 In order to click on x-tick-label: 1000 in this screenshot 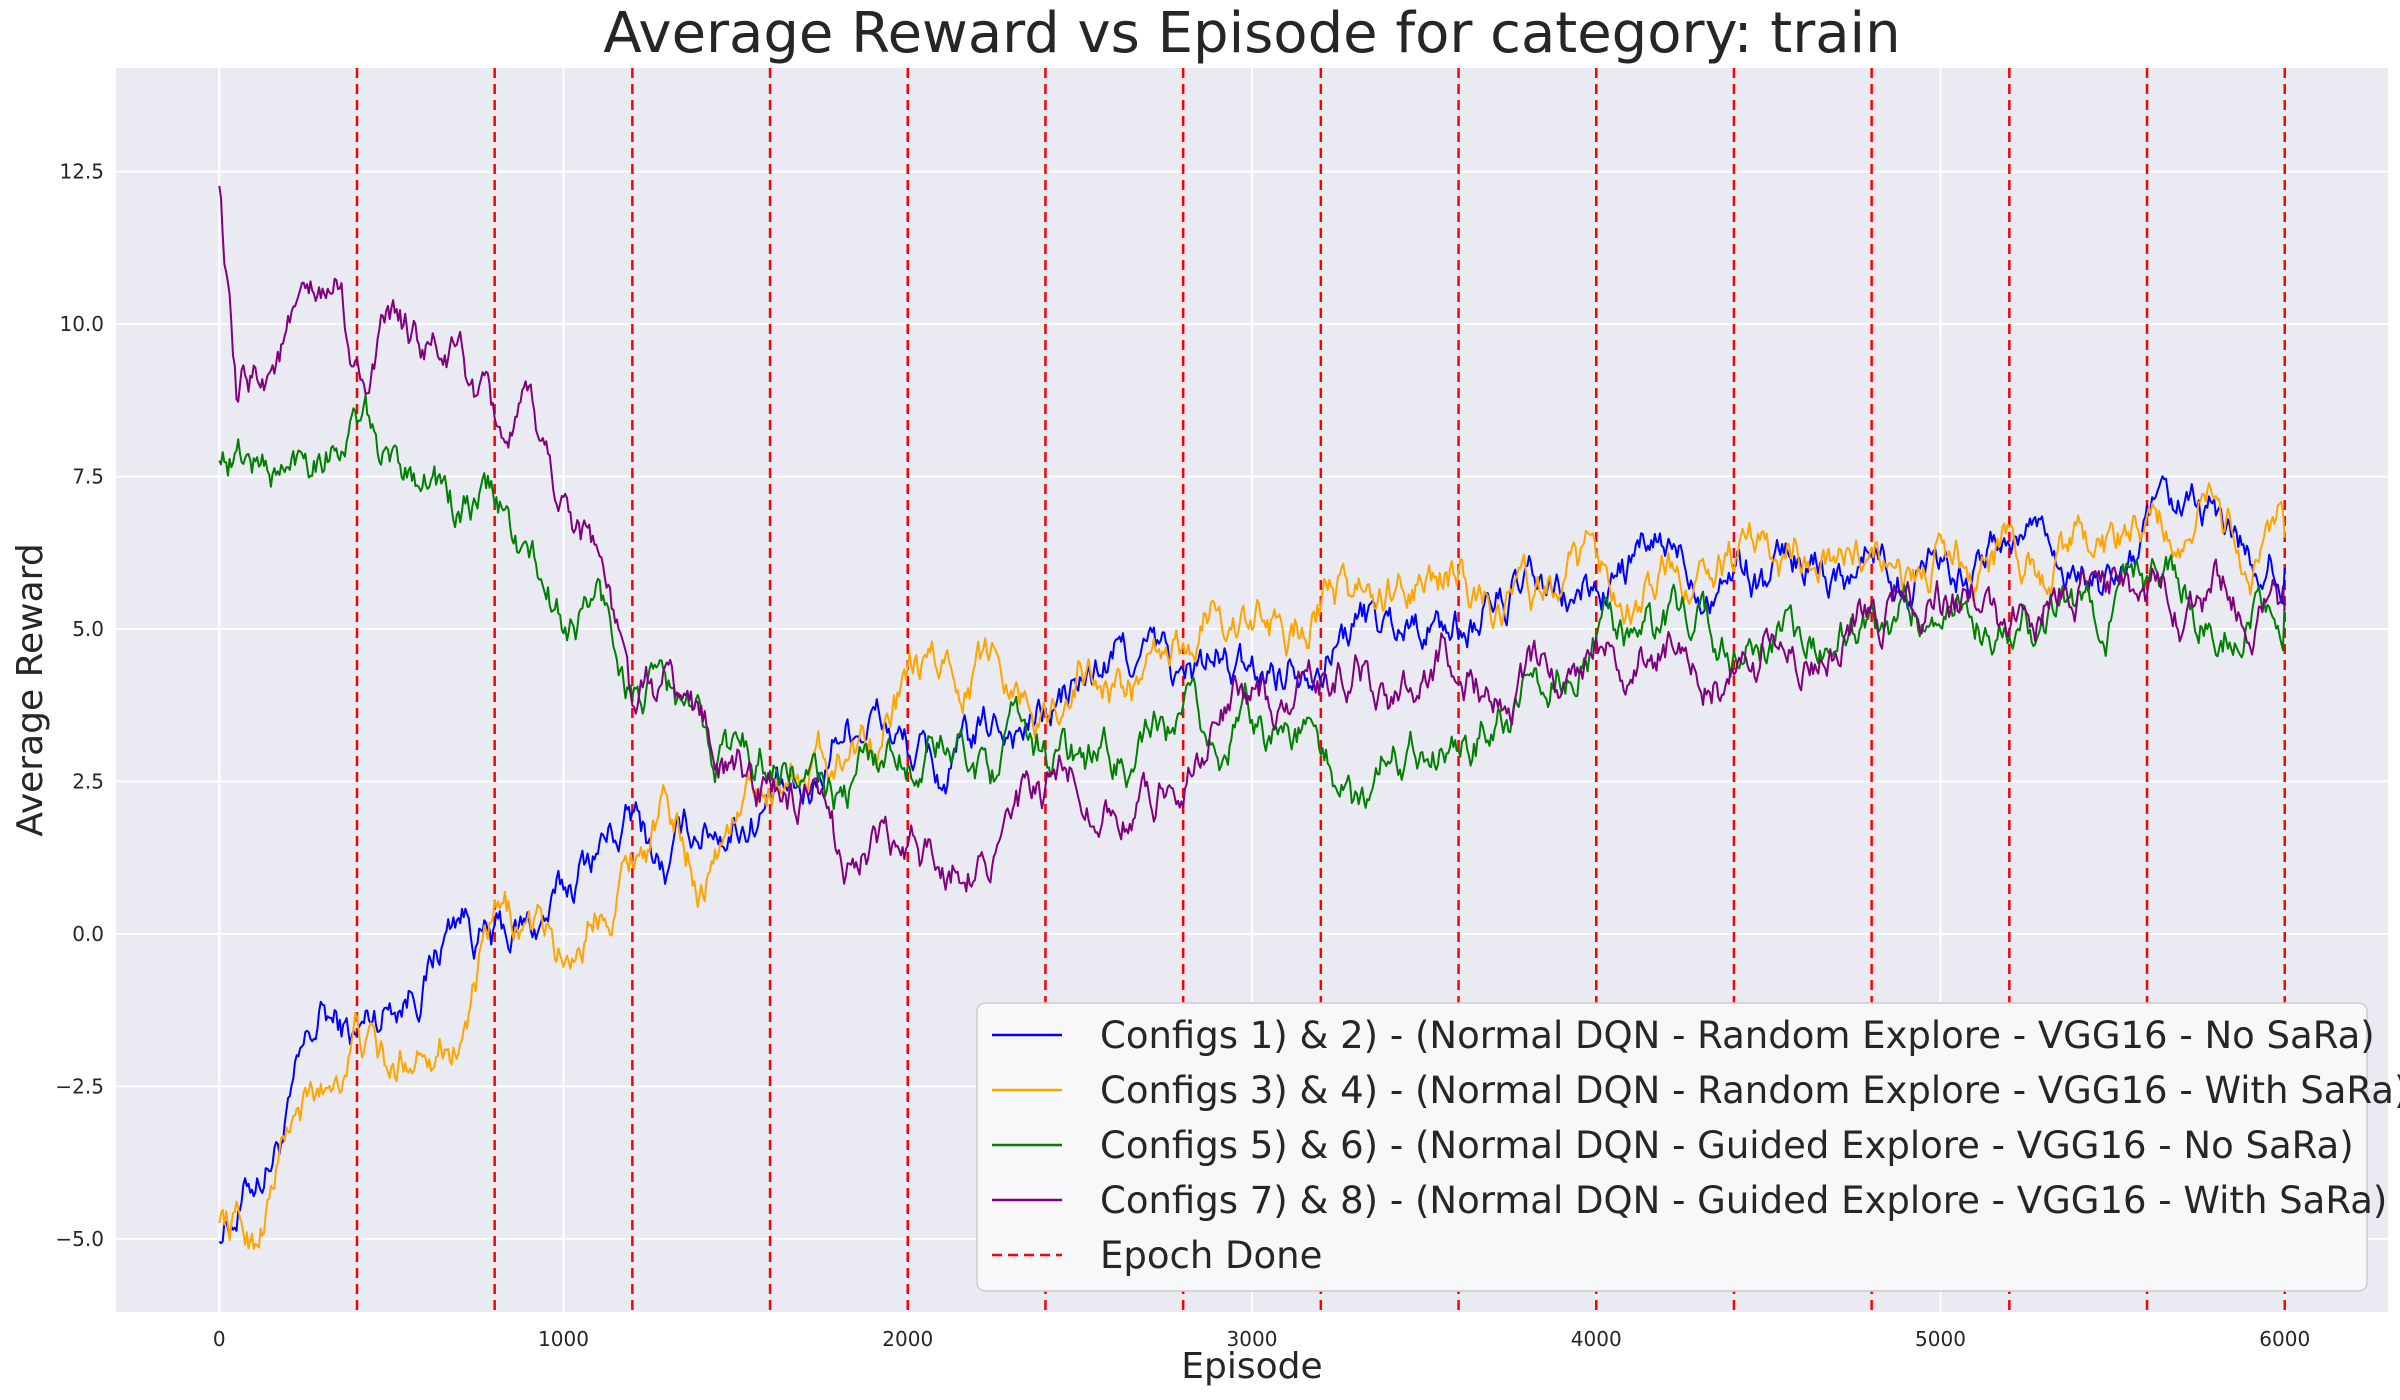, I will do `click(563, 1339)`.